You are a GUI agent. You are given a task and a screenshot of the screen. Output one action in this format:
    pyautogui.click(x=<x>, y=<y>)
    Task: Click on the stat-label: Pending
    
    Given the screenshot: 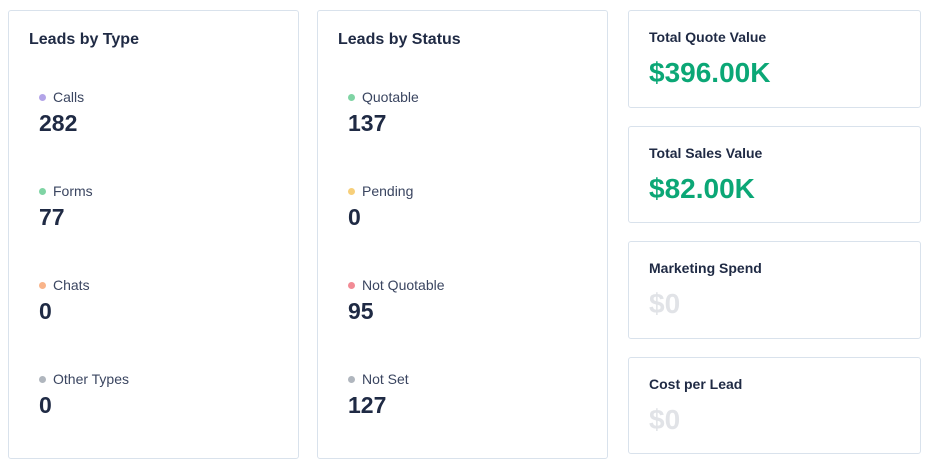 What is the action you would take?
    pyautogui.click(x=388, y=191)
    